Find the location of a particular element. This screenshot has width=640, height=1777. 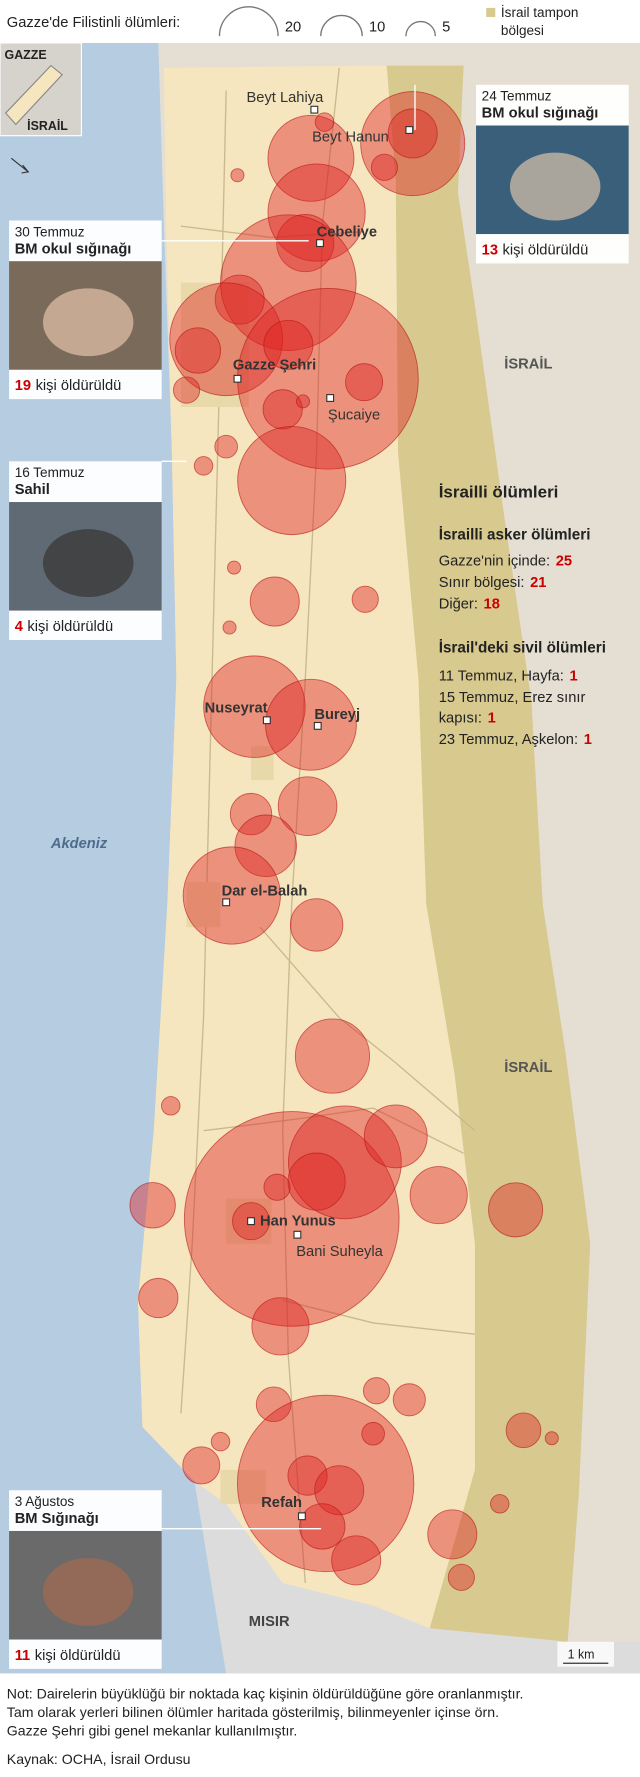

region-label: İSRAİL is located at coordinates (528, 1067).